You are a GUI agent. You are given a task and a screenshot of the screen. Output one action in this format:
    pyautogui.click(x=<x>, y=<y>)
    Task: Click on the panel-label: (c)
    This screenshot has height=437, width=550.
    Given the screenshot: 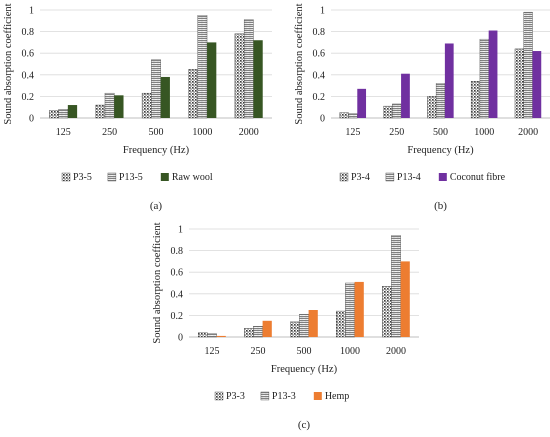 What is the action you would take?
    pyautogui.click(x=304, y=425)
    